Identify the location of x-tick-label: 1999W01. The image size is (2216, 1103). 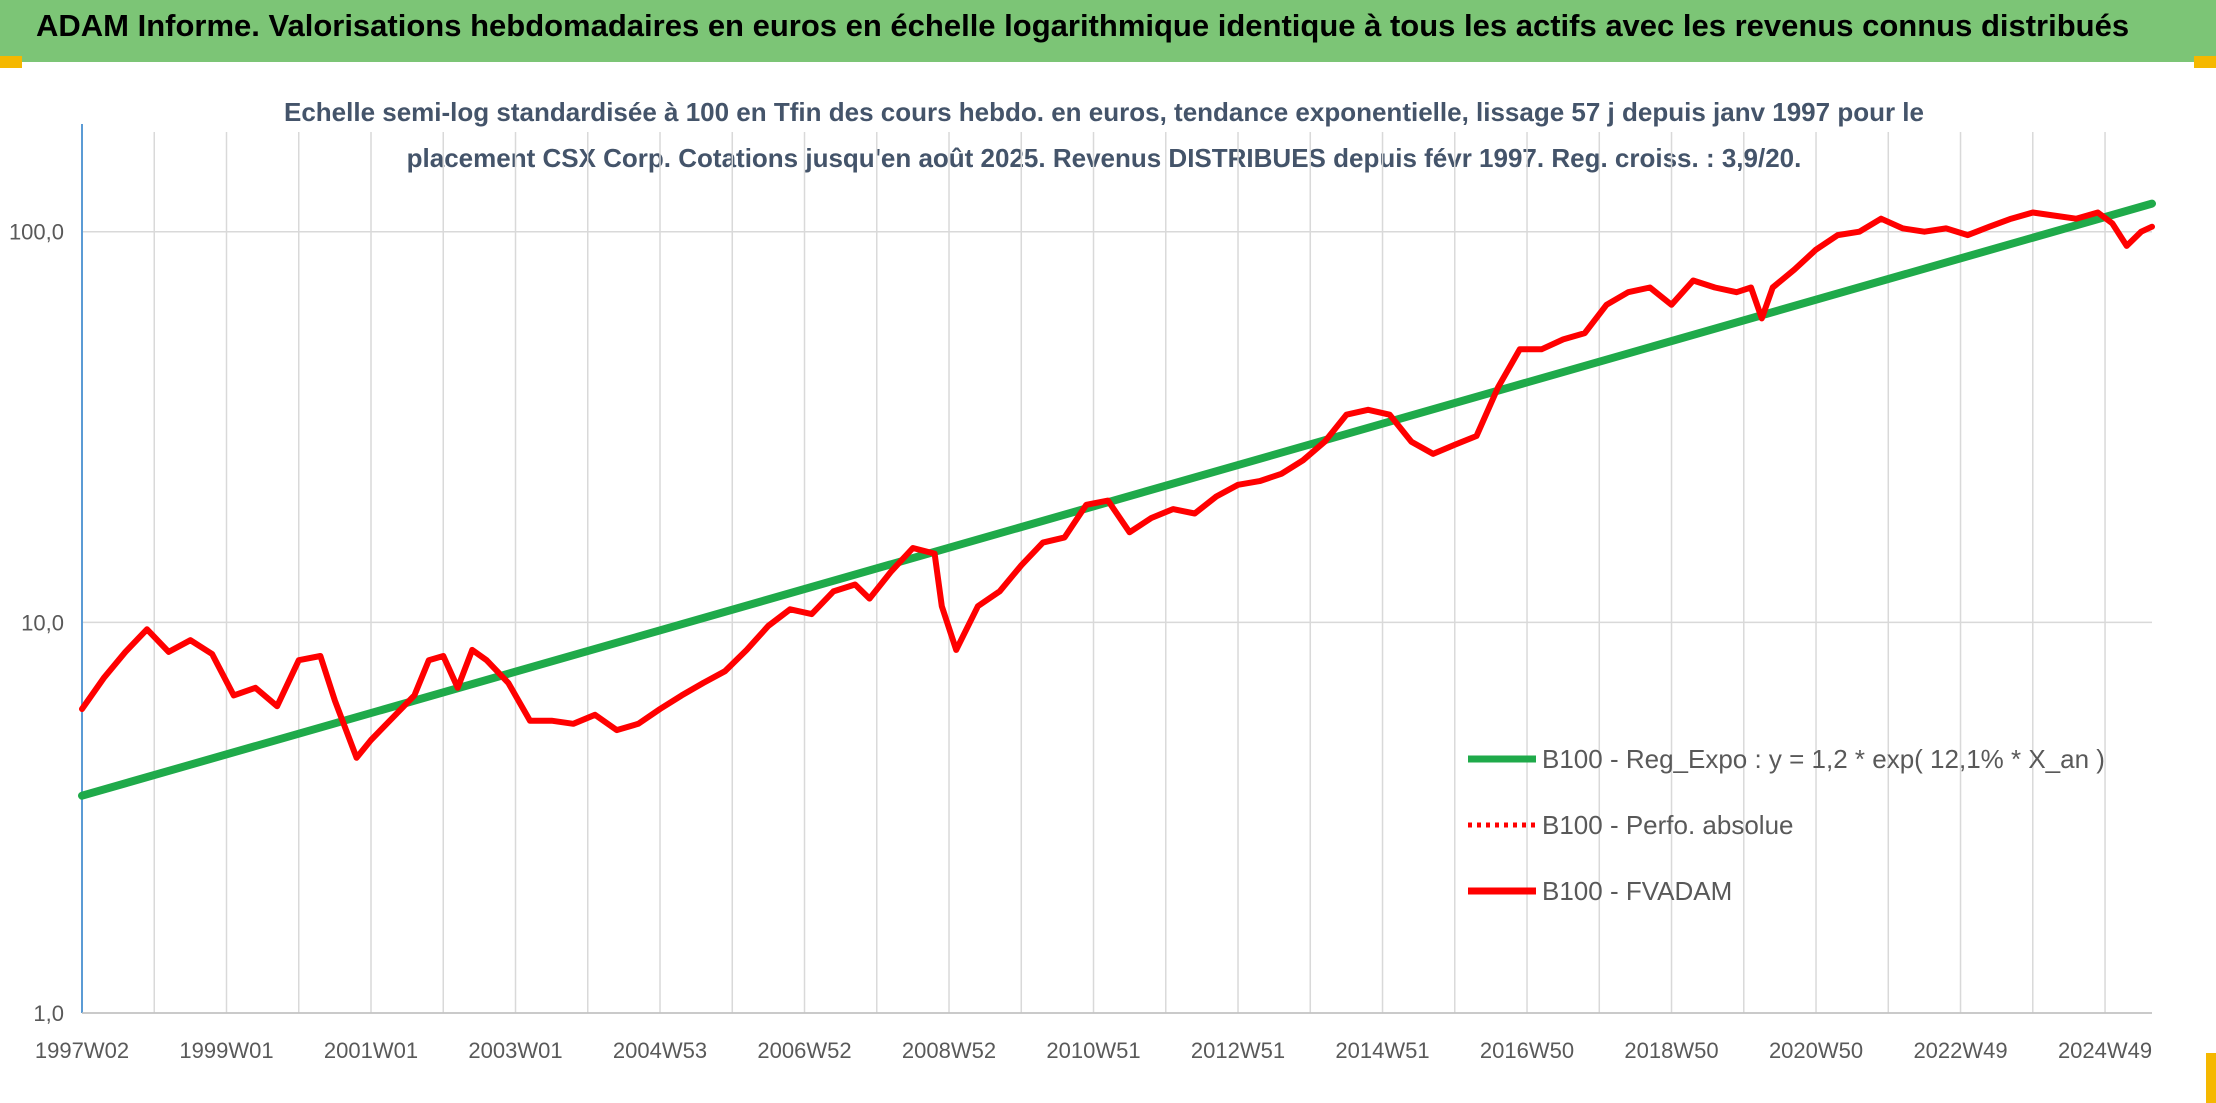
(226, 1050).